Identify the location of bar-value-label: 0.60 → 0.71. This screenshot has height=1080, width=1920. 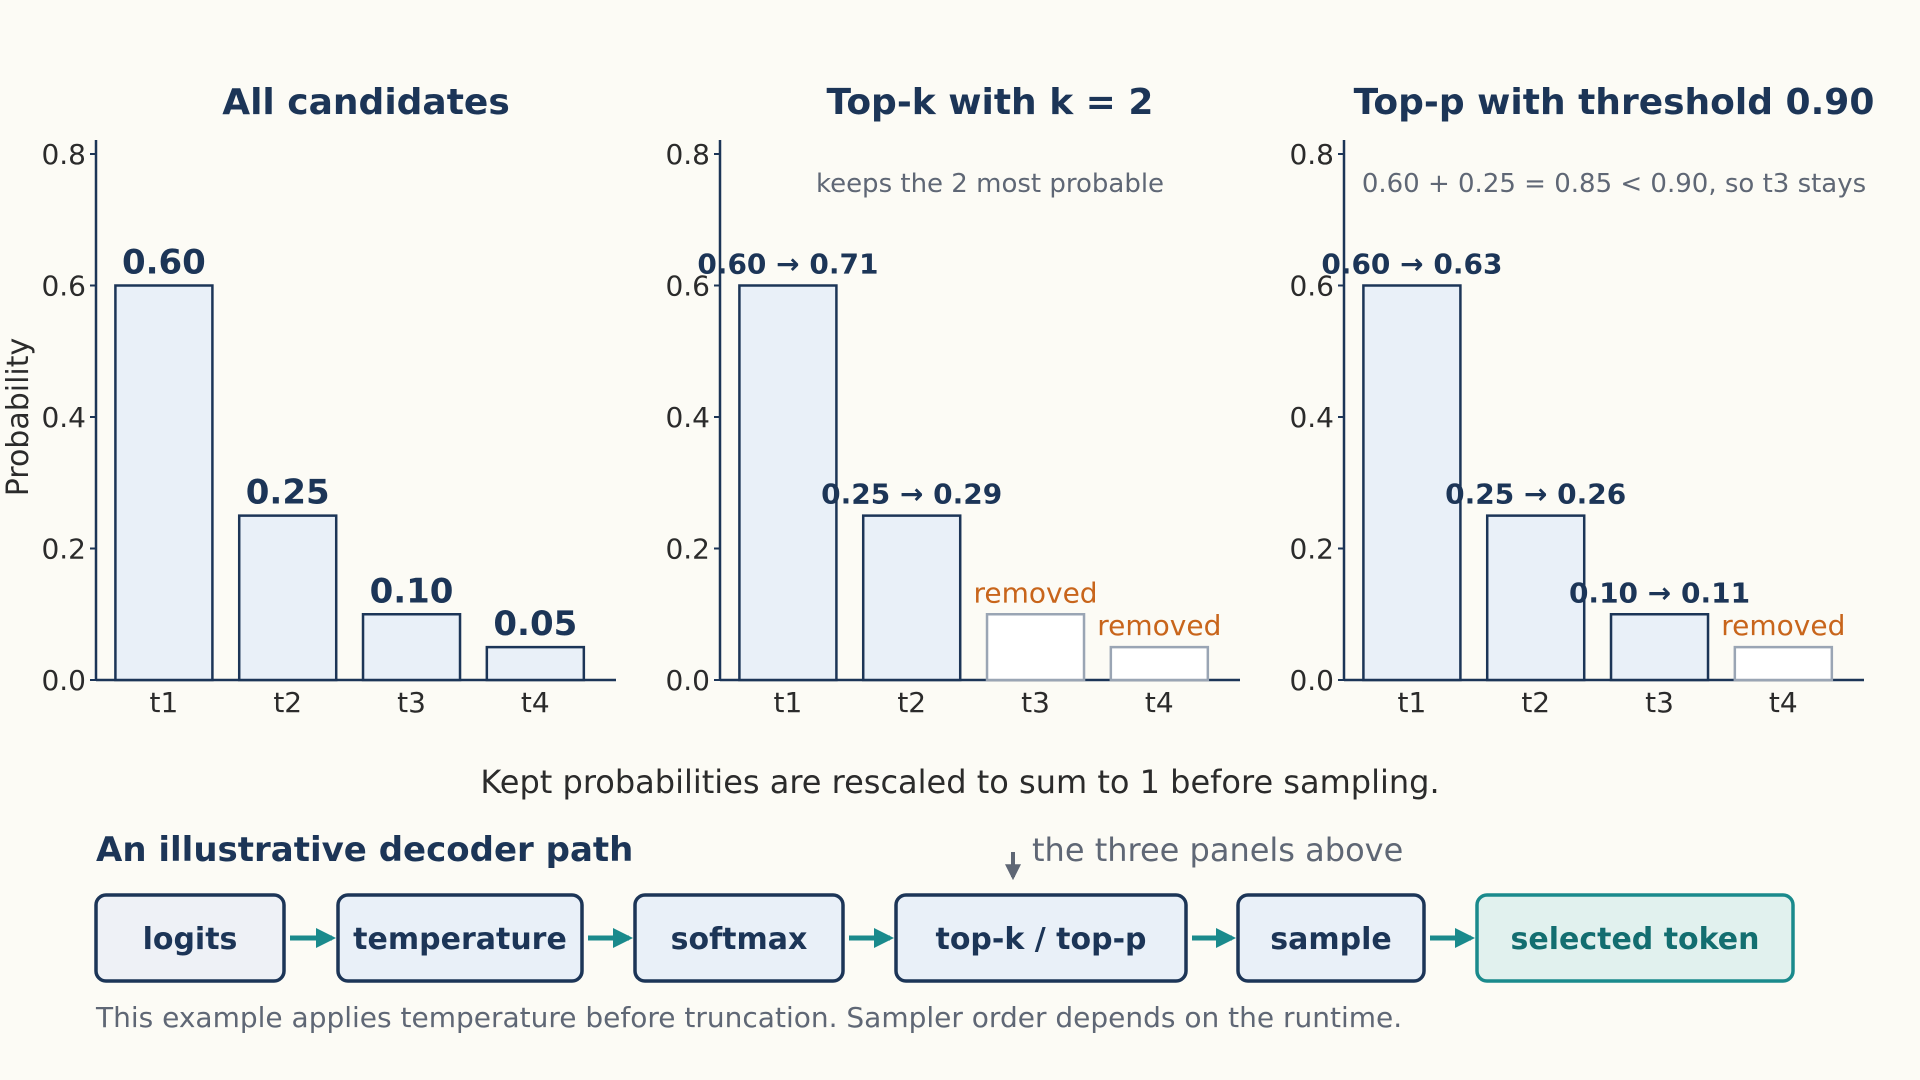
(787, 264).